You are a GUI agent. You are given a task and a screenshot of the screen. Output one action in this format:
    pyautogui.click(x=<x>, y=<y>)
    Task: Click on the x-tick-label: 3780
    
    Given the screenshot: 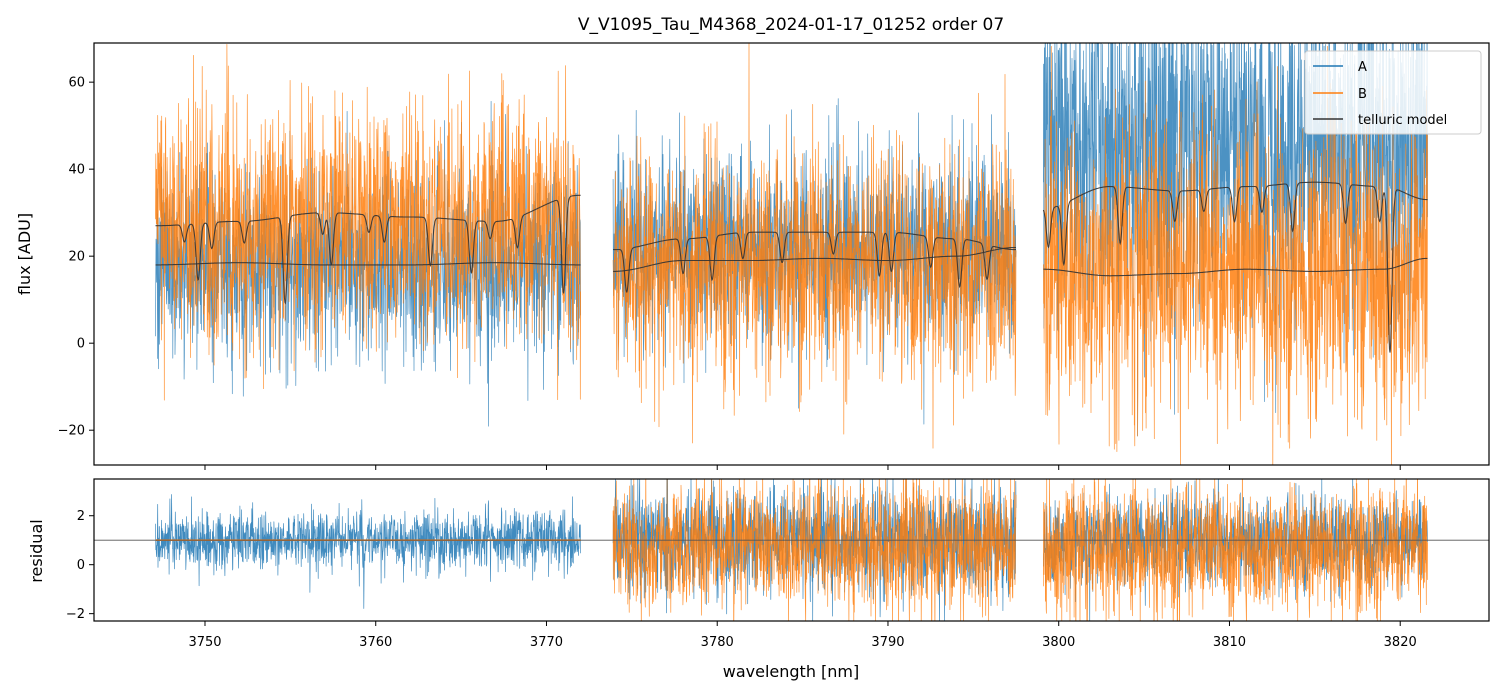 What is the action you would take?
    pyautogui.click(x=717, y=642)
    